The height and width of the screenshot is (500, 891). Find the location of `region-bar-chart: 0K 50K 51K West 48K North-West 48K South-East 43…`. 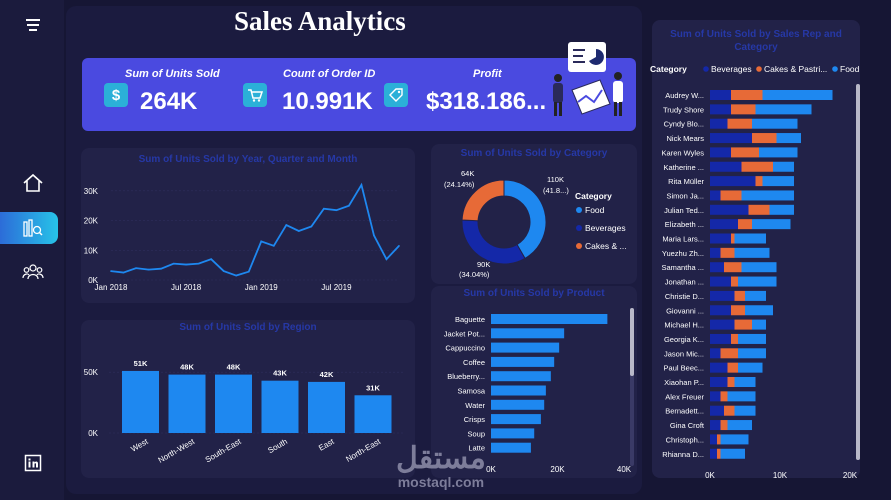

region-bar-chart: 0K 50K 51K West 48K North-West 48K South-East 43… is located at coordinates (248, 399).